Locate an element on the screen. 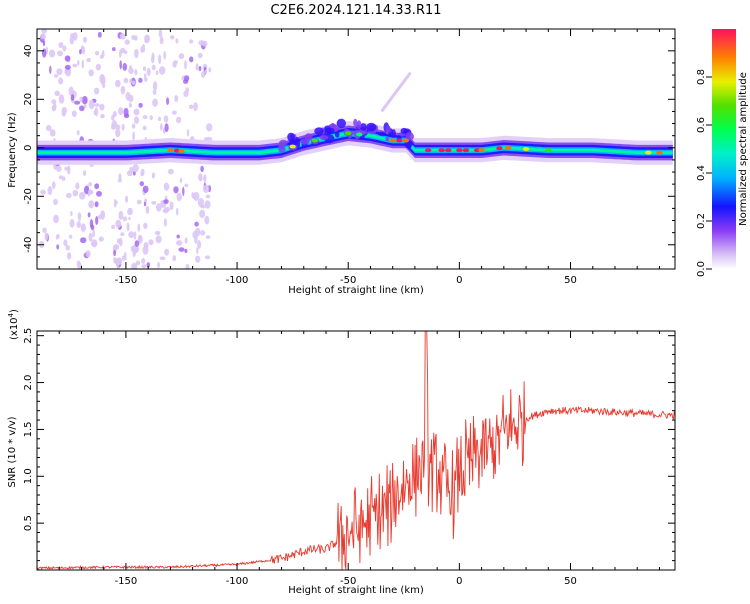 The width and height of the screenshot is (750, 604). colorbar-label: Normalized spectral amplitude is located at coordinates (743, 149).